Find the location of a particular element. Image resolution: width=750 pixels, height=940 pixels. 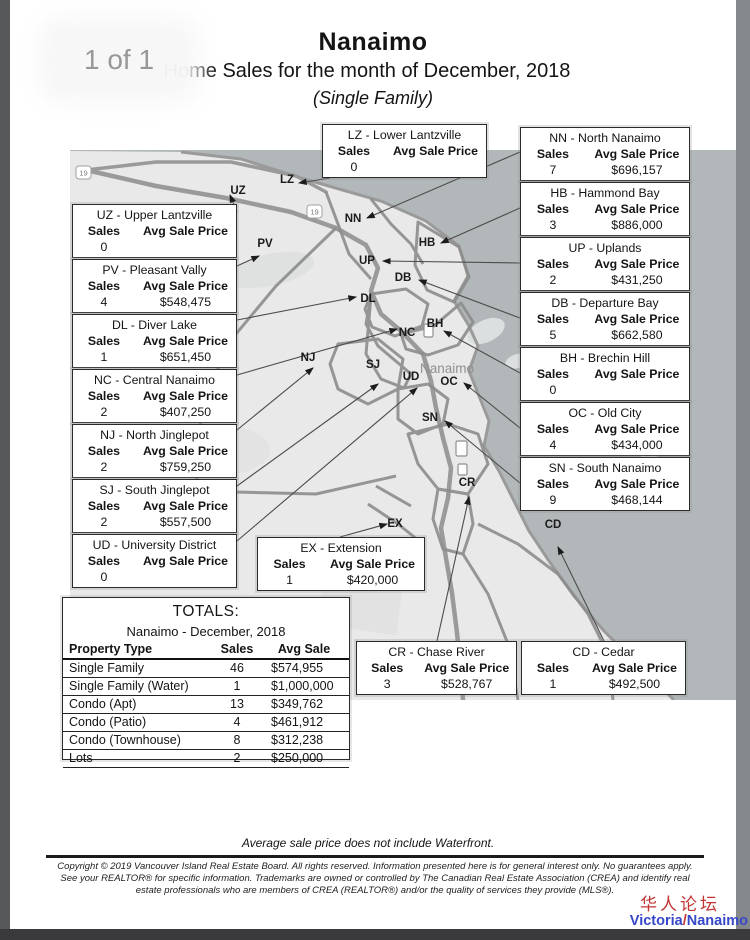

left-edge is located at coordinates (5, 470).